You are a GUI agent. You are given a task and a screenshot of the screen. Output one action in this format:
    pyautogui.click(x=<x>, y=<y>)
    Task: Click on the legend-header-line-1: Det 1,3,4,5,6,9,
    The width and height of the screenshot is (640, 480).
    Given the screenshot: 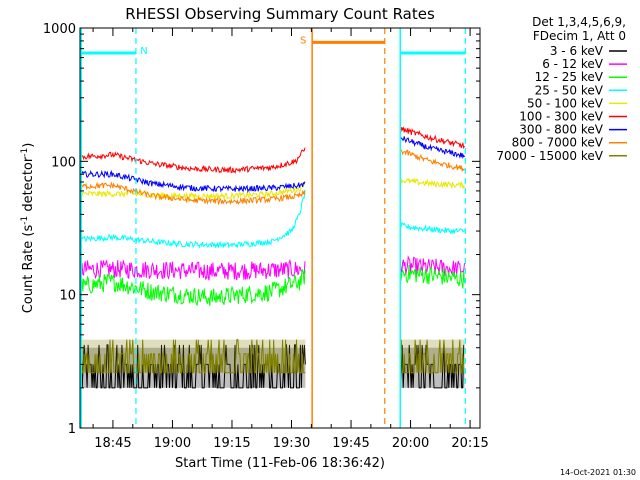 What is the action you would take?
    pyautogui.click(x=579, y=22)
    